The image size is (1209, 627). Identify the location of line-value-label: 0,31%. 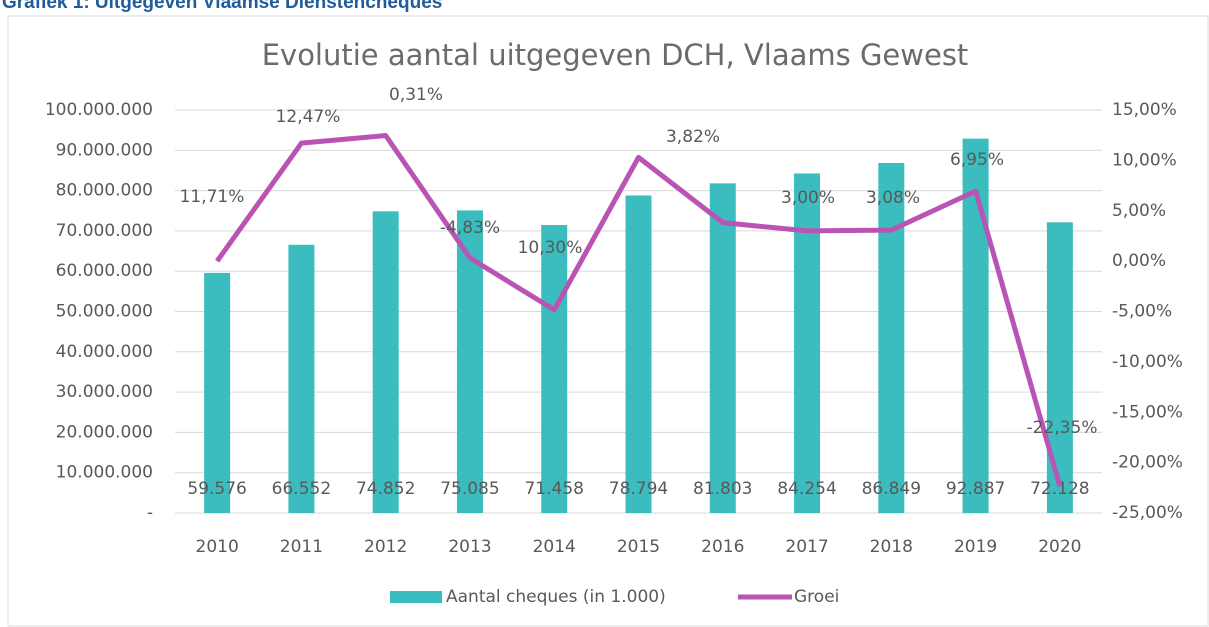
(416, 95).